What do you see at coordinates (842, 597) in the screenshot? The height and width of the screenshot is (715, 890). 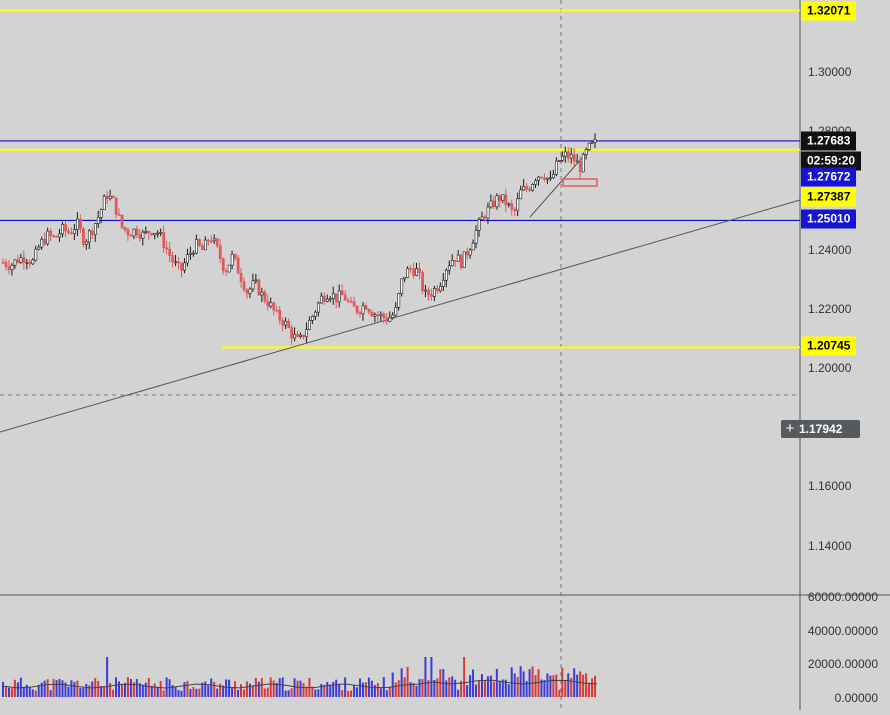 I see `volume-axis-label: 60000.00000` at bounding box center [842, 597].